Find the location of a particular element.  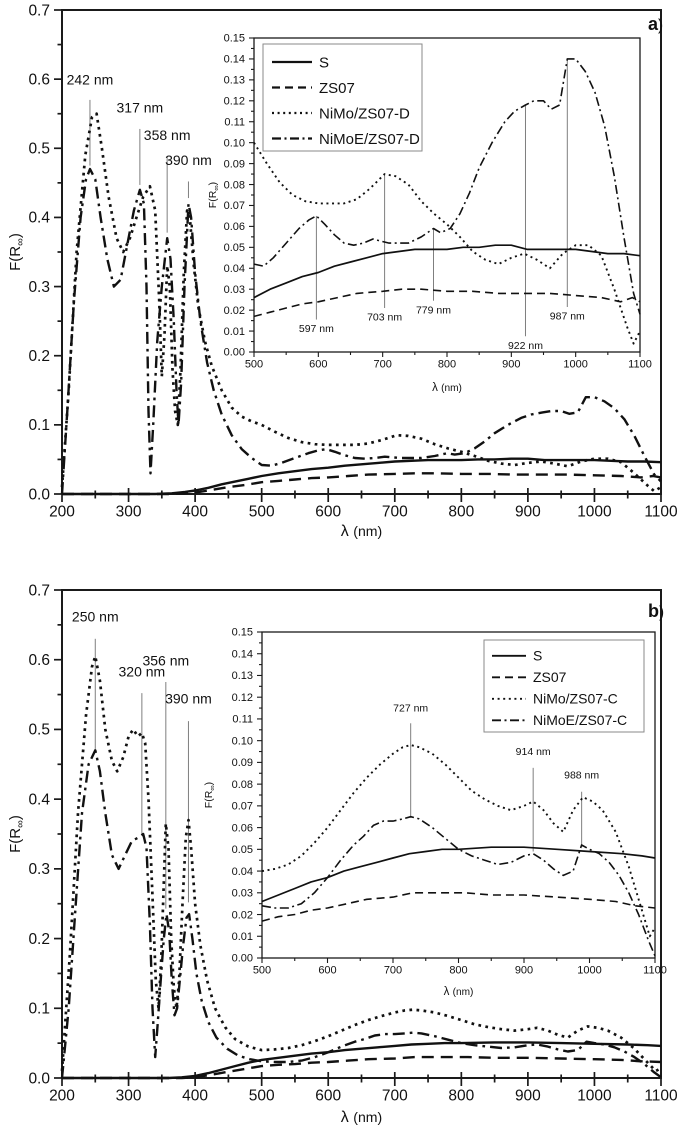

panel-a-inset-series-s is located at coordinates (447, 271).